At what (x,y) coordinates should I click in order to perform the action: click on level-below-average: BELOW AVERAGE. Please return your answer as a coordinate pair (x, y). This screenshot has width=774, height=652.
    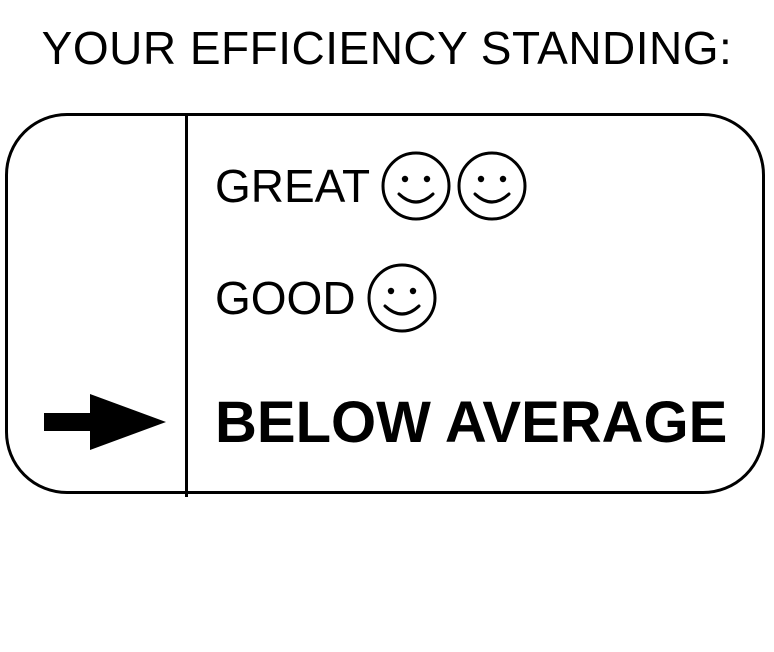
    Looking at the image, I should click on (471, 423).